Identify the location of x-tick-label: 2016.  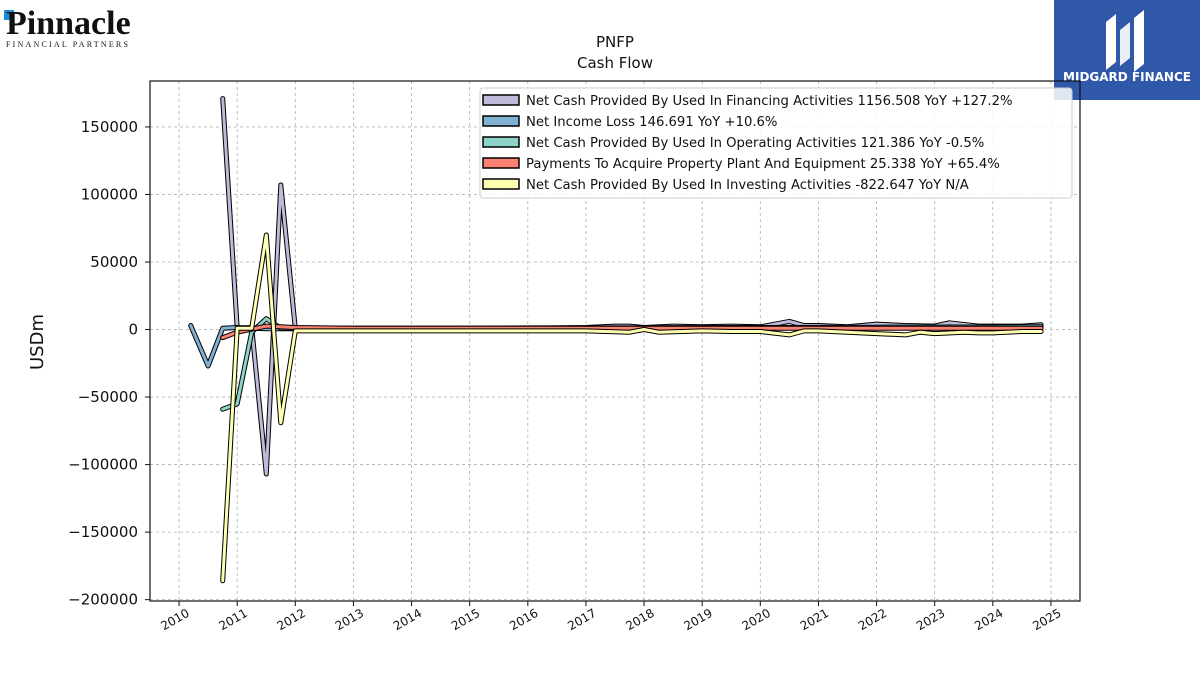
(523, 619).